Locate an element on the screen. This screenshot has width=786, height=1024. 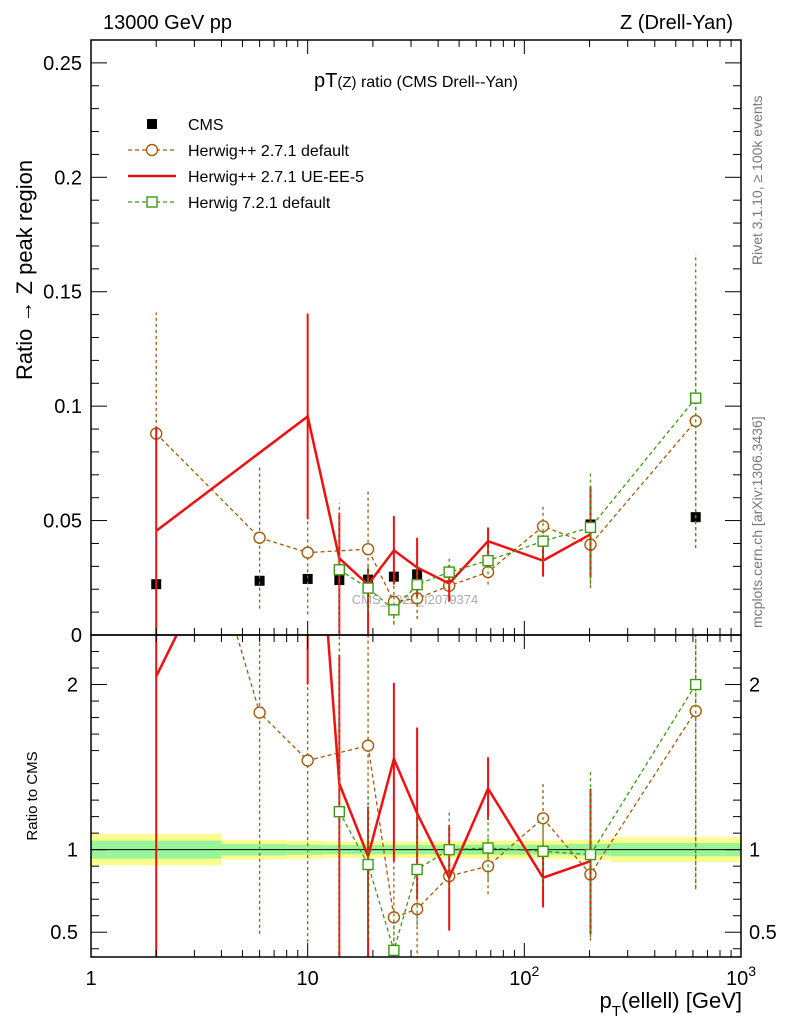
legend-label-herwig-2-7-1-default: Herwig++ 2.7.1 default is located at coordinates (269, 151).